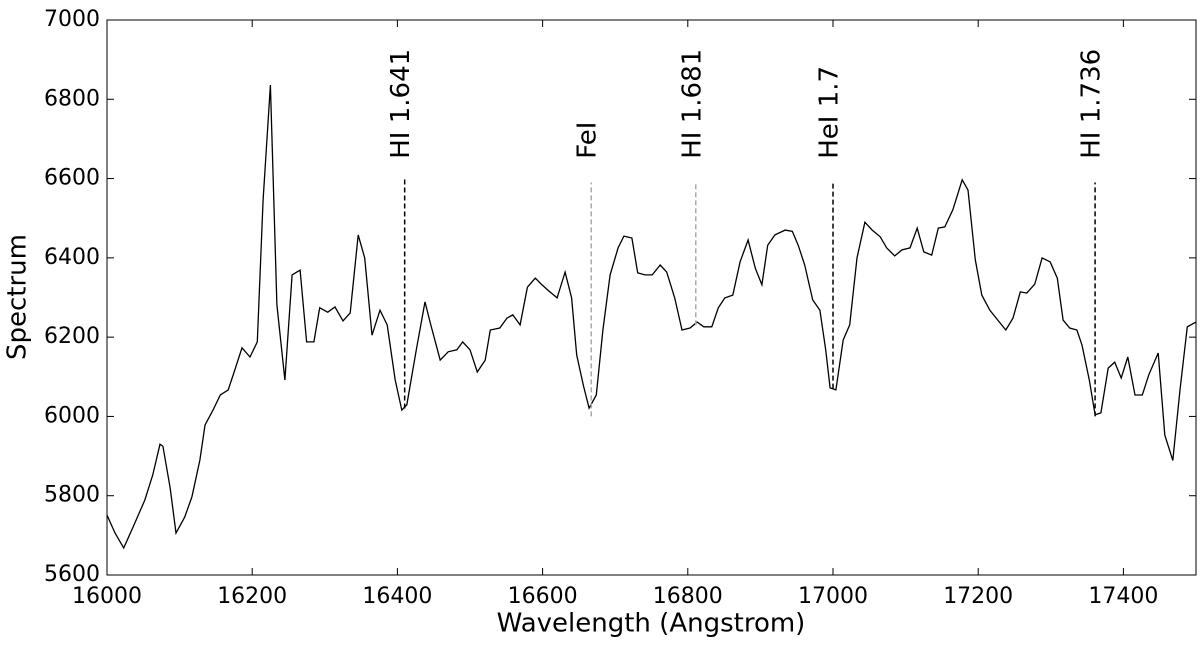 The image size is (1200, 647). Describe the element at coordinates (1123, 596) in the screenshot. I see `x-tick-label: 17400` at that location.